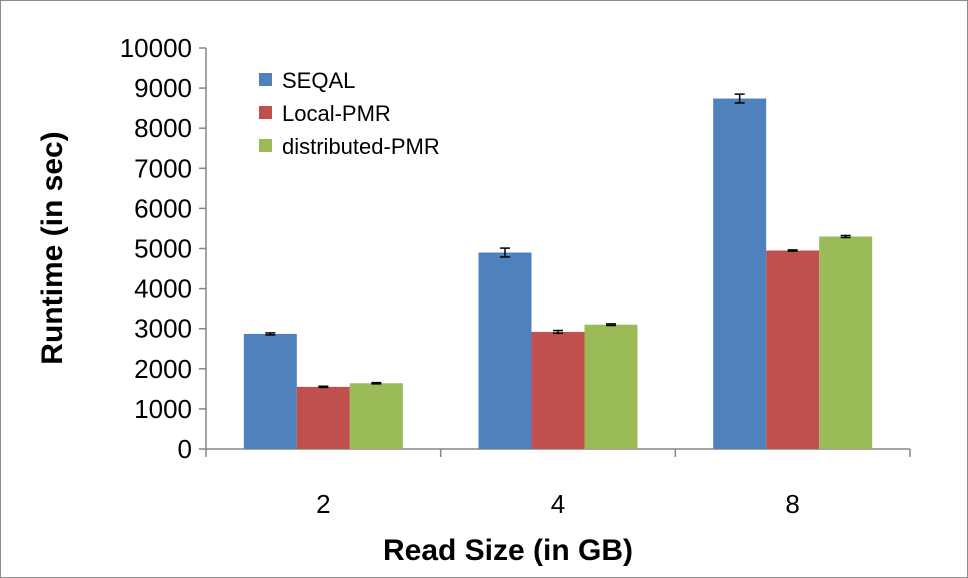  Describe the element at coordinates (323, 504) in the screenshot. I see `x-tick-label: 2` at that location.